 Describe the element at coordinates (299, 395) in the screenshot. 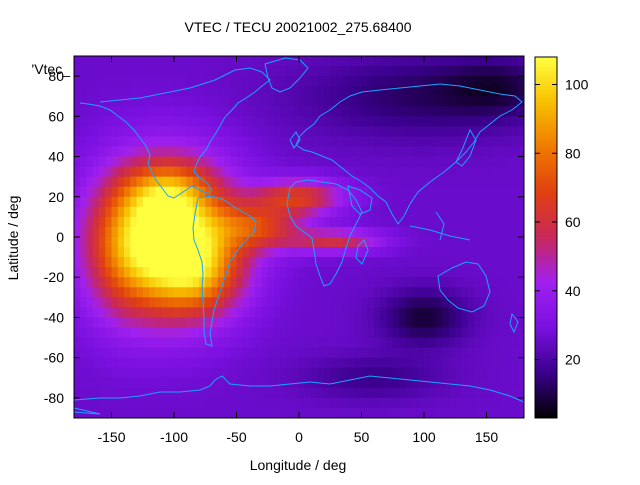

I see `coastline-antarctica` at that location.